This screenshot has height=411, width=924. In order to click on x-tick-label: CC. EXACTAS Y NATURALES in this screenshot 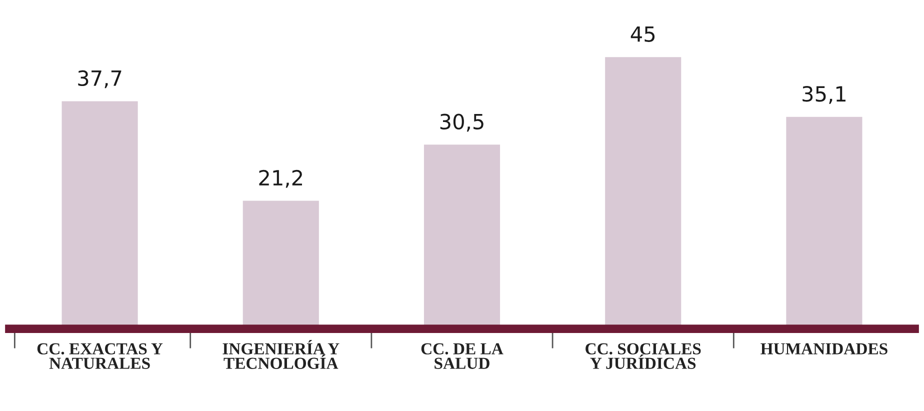, I will do `click(100, 356)`.